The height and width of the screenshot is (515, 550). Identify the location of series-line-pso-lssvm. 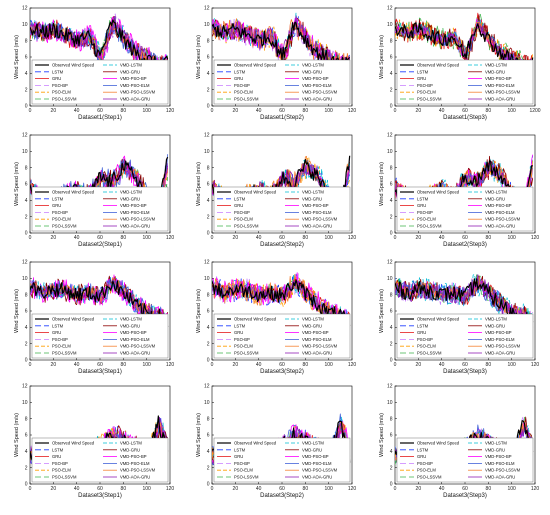
(99, 45).